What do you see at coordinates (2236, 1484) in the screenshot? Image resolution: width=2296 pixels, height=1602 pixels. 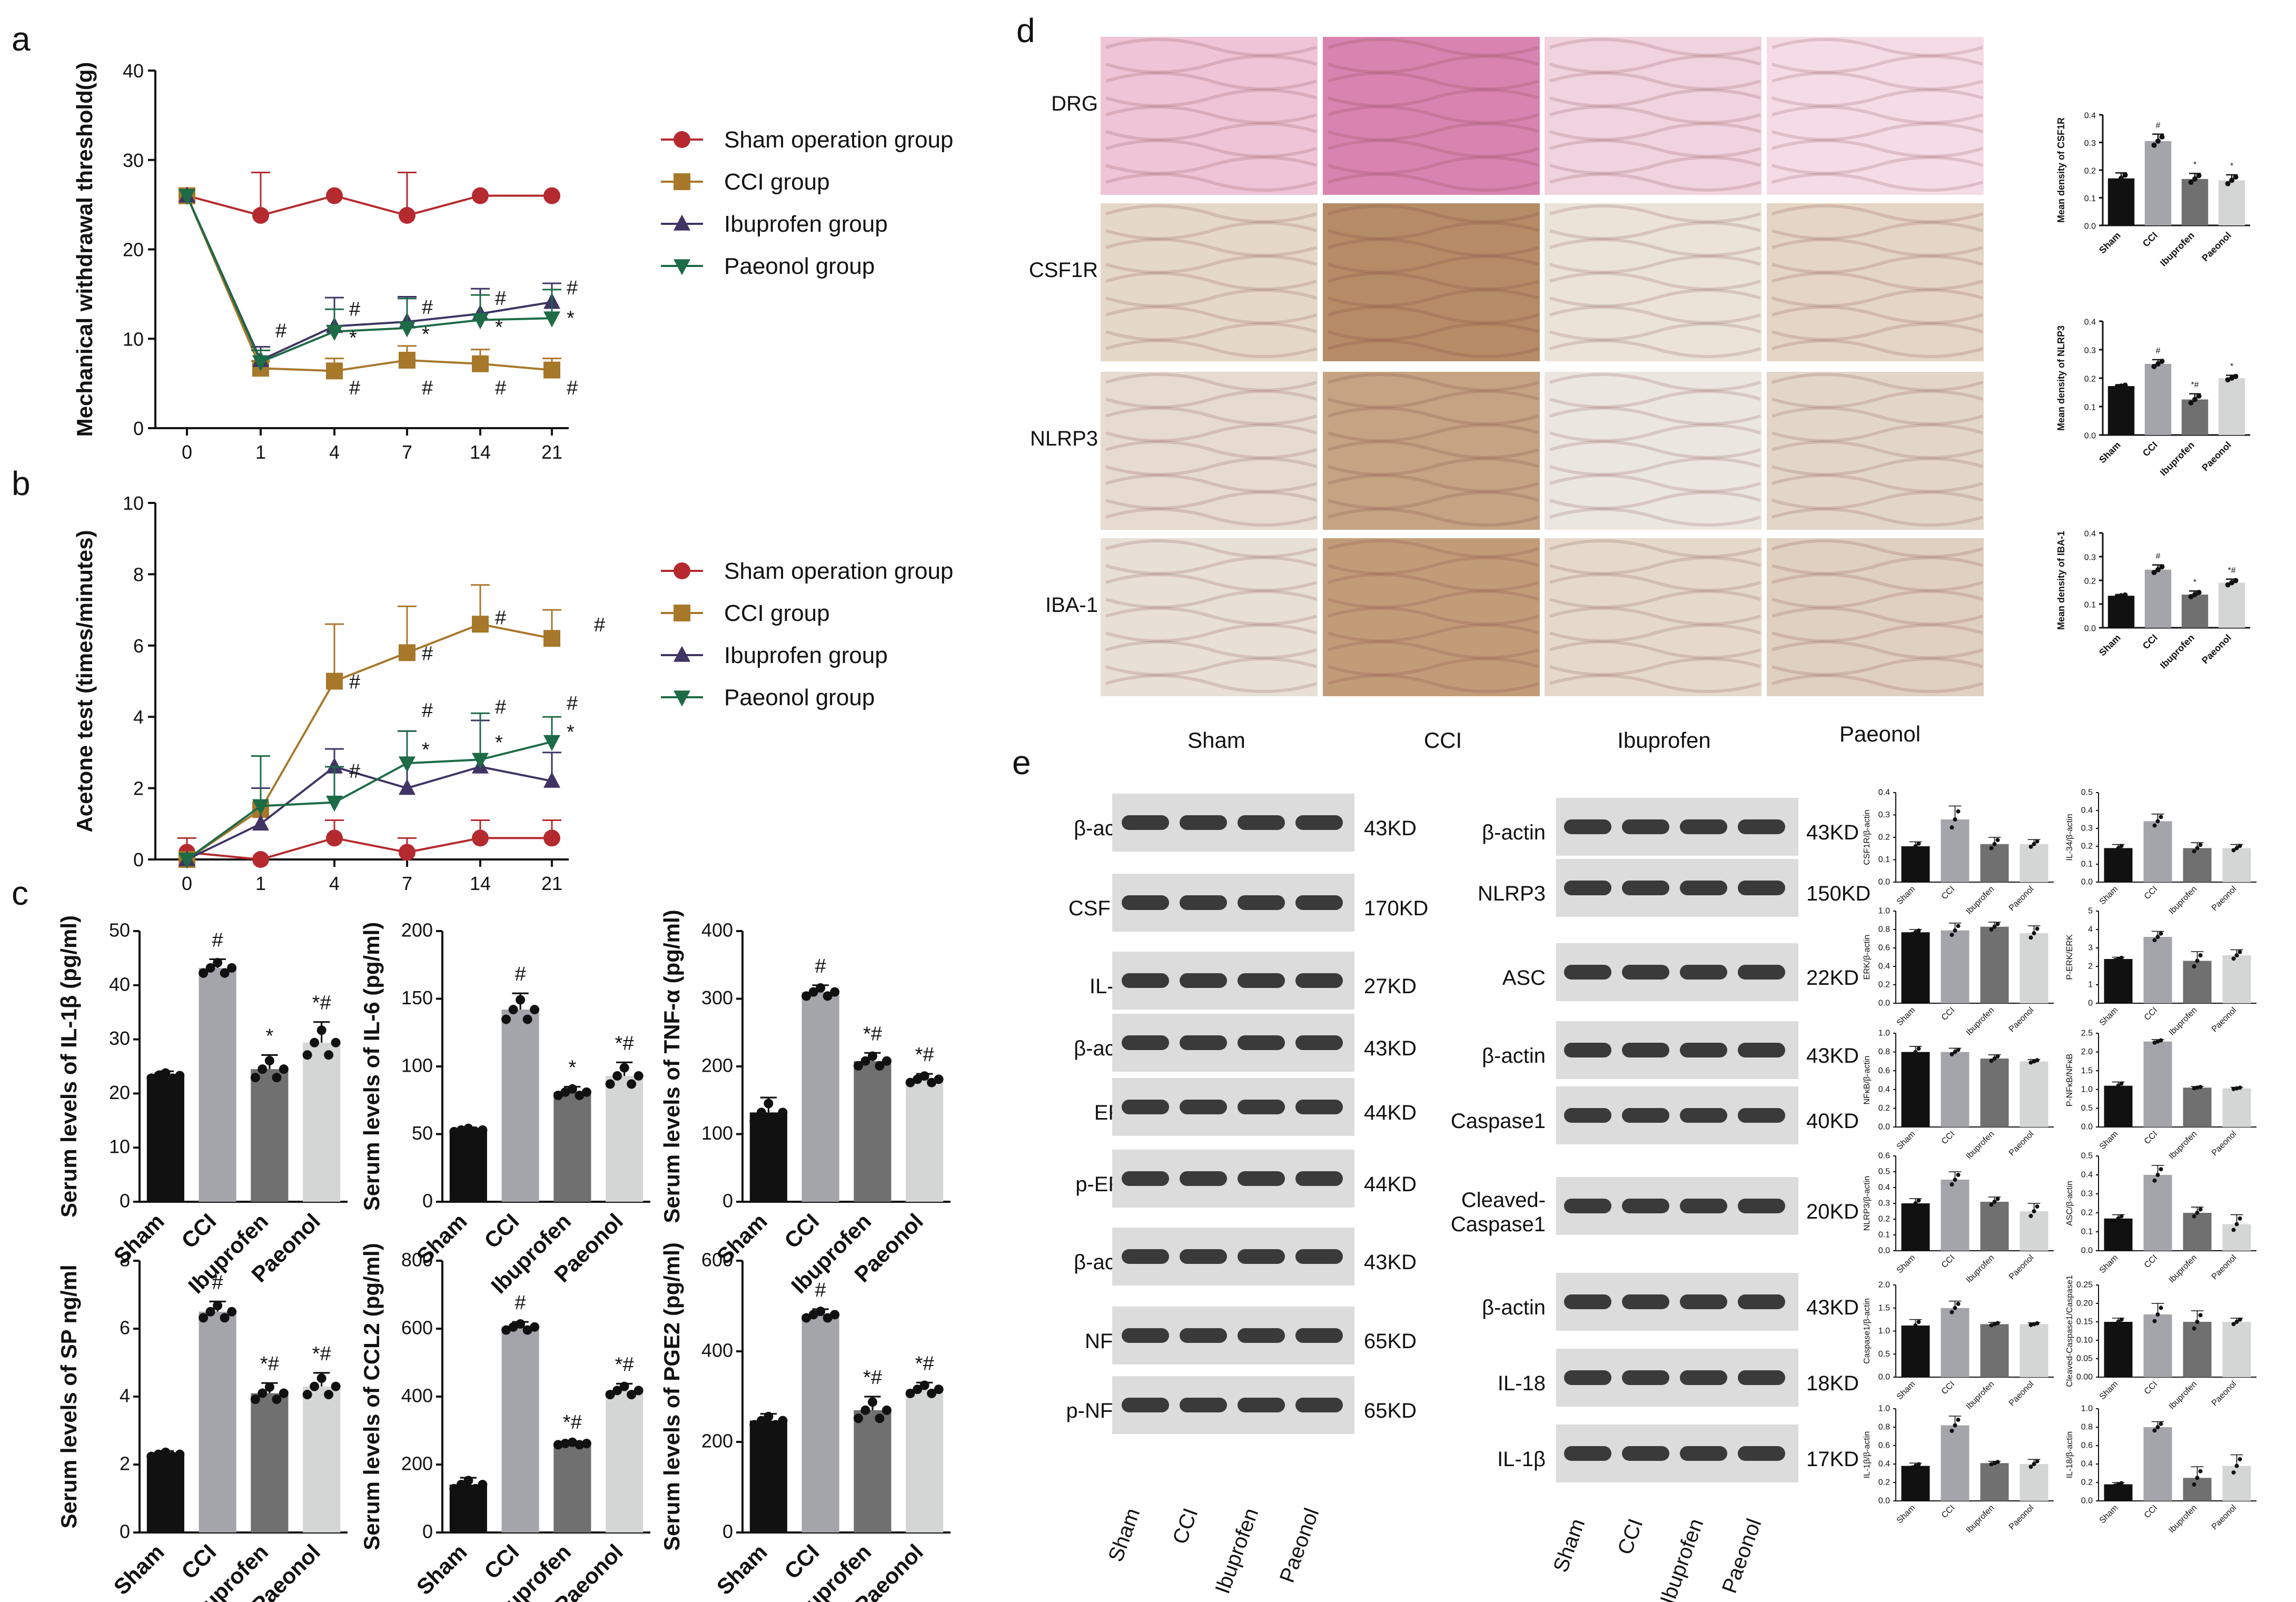 I see `bar-paeonol` at bounding box center [2236, 1484].